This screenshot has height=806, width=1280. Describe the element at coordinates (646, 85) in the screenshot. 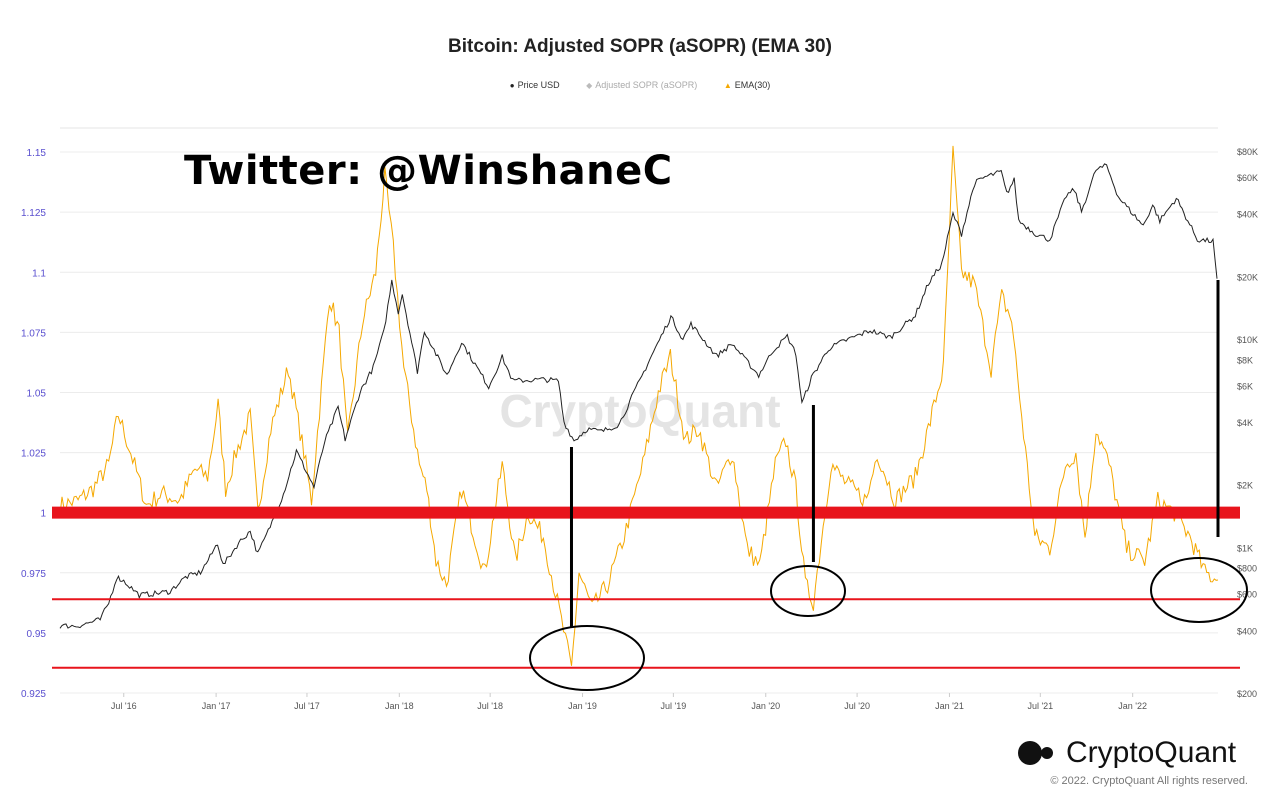

I see `legend-label-asopr: Adjusted SOPR (aSOPR)` at that location.